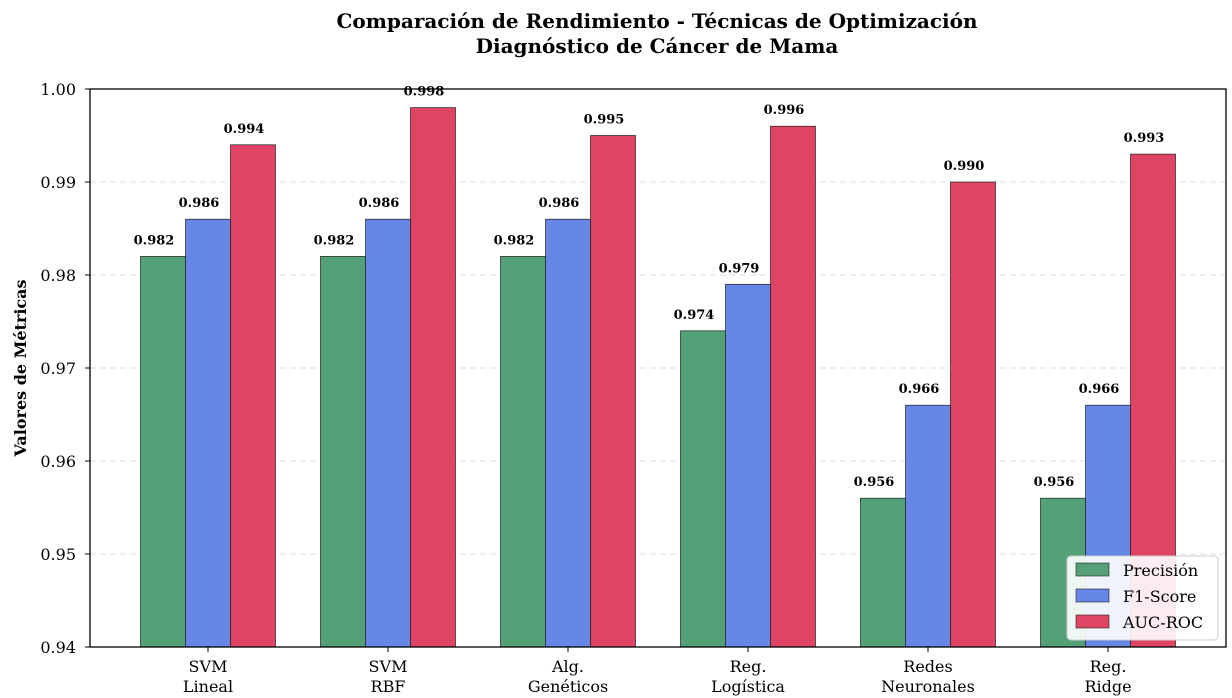 Image resolution: width=1232 pixels, height=698 pixels. I want to click on x-category-label-line-1: Redes, so click(927, 666).